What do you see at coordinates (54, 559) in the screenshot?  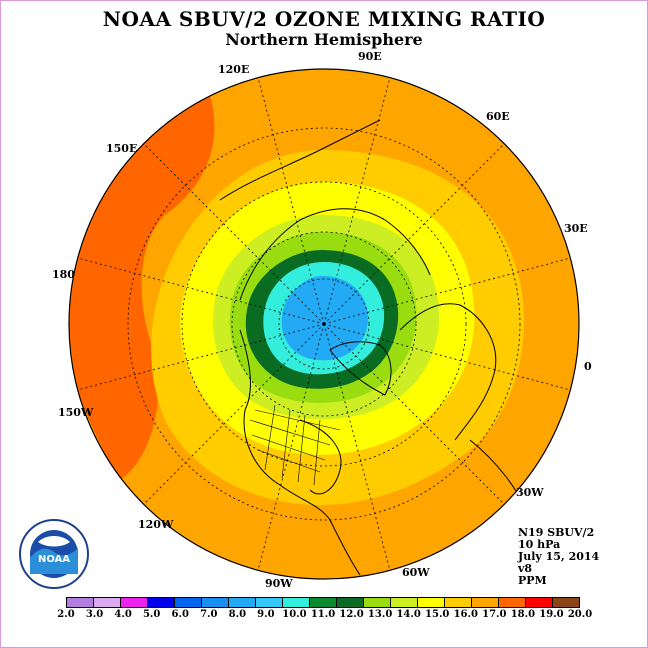 I see `logo-text: NOAA` at bounding box center [54, 559].